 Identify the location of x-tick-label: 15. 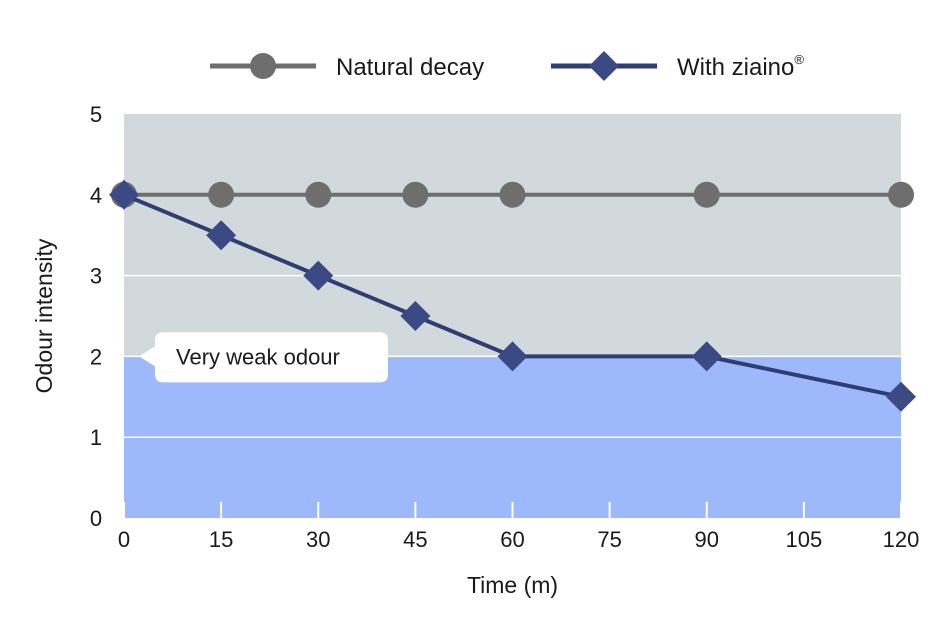
(221, 539).